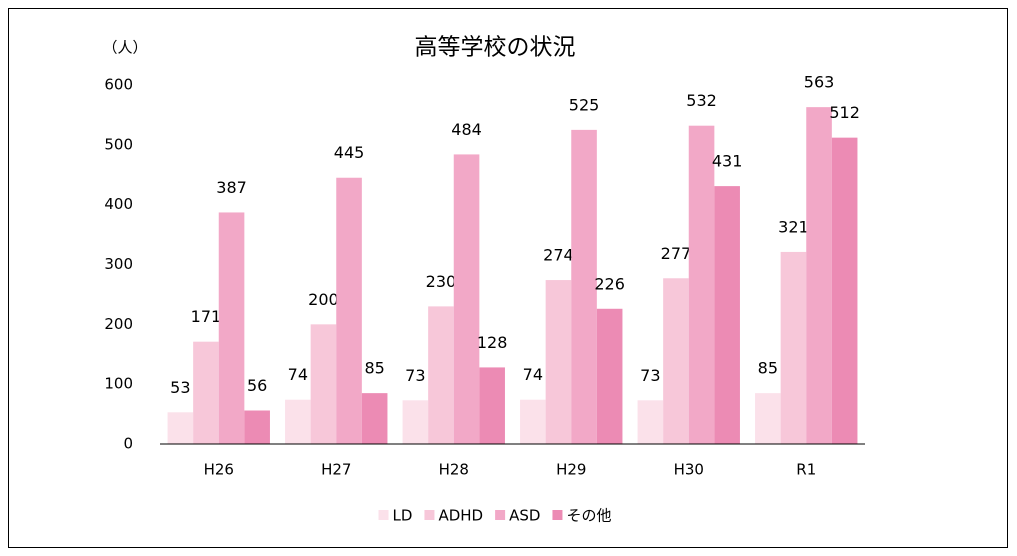 The width and height of the screenshot is (1017, 556). I want to click on data-label: 277, so click(676, 253).